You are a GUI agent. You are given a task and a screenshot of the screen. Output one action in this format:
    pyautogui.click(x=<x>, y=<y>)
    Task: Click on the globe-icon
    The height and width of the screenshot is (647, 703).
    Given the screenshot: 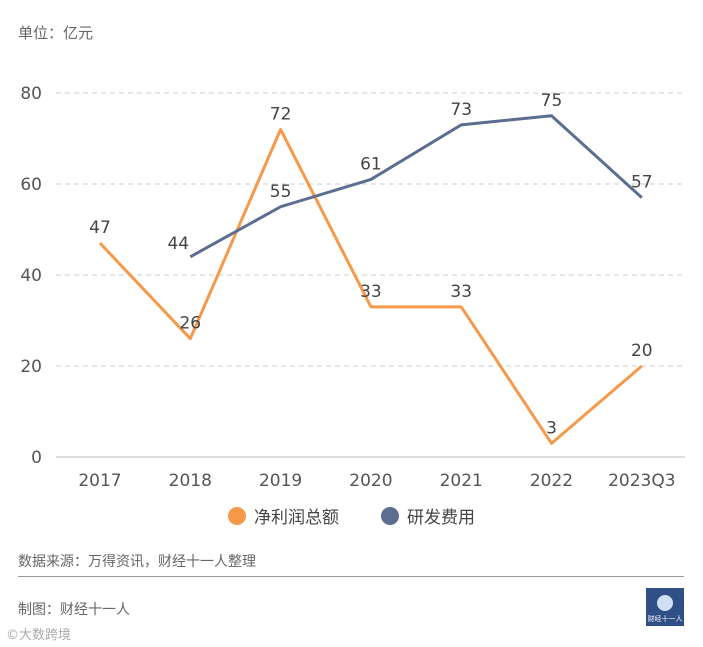 What is the action you would take?
    pyautogui.click(x=665, y=603)
    